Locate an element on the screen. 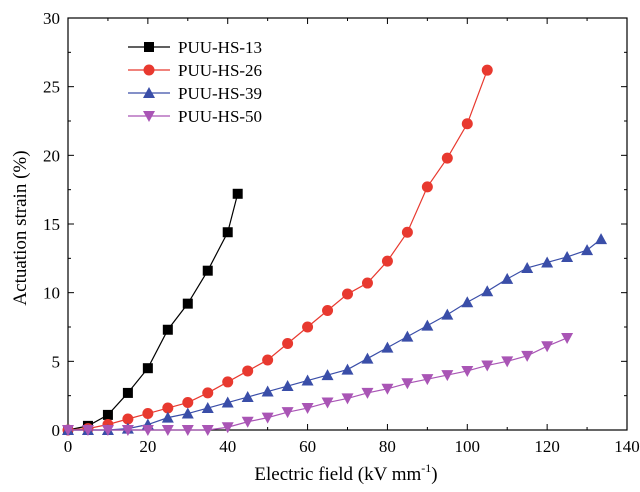  legend: PUU-HS-13 PUU-HS-26 PUU-HS-39 PUU-HS-50 is located at coordinates (195, 82).